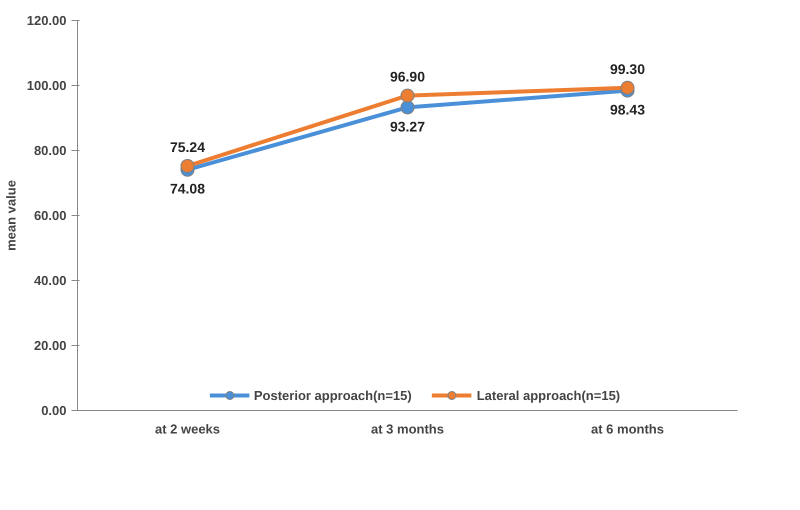 Image resolution: width=800 pixels, height=510 pixels. What do you see at coordinates (46, 20) in the screenshot?
I see `y-tick-label: 120.00` at bounding box center [46, 20].